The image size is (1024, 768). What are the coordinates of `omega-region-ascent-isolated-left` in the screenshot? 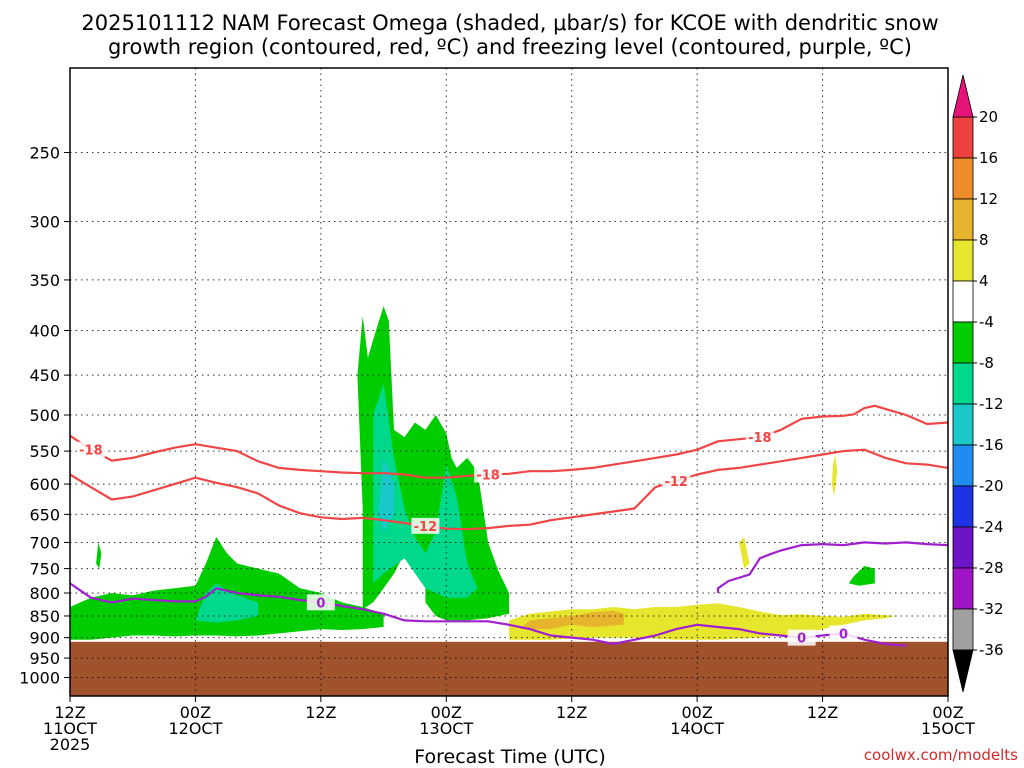 It's located at (99, 555).